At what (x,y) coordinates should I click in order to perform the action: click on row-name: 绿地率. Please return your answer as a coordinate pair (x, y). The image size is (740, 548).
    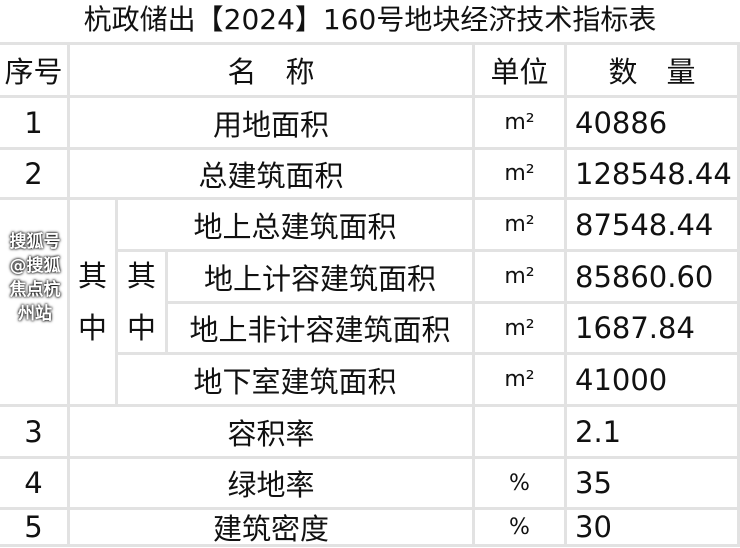
    Looking at the image, I should click on (272, 484).